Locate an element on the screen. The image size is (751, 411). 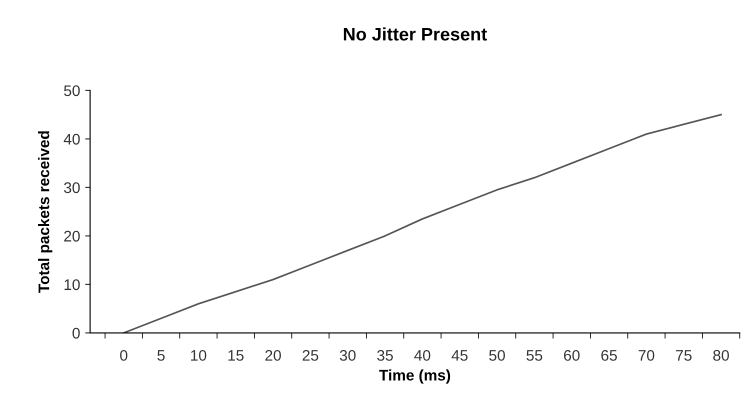
y-tick-label: 30 is located at coordinates (72, 188).